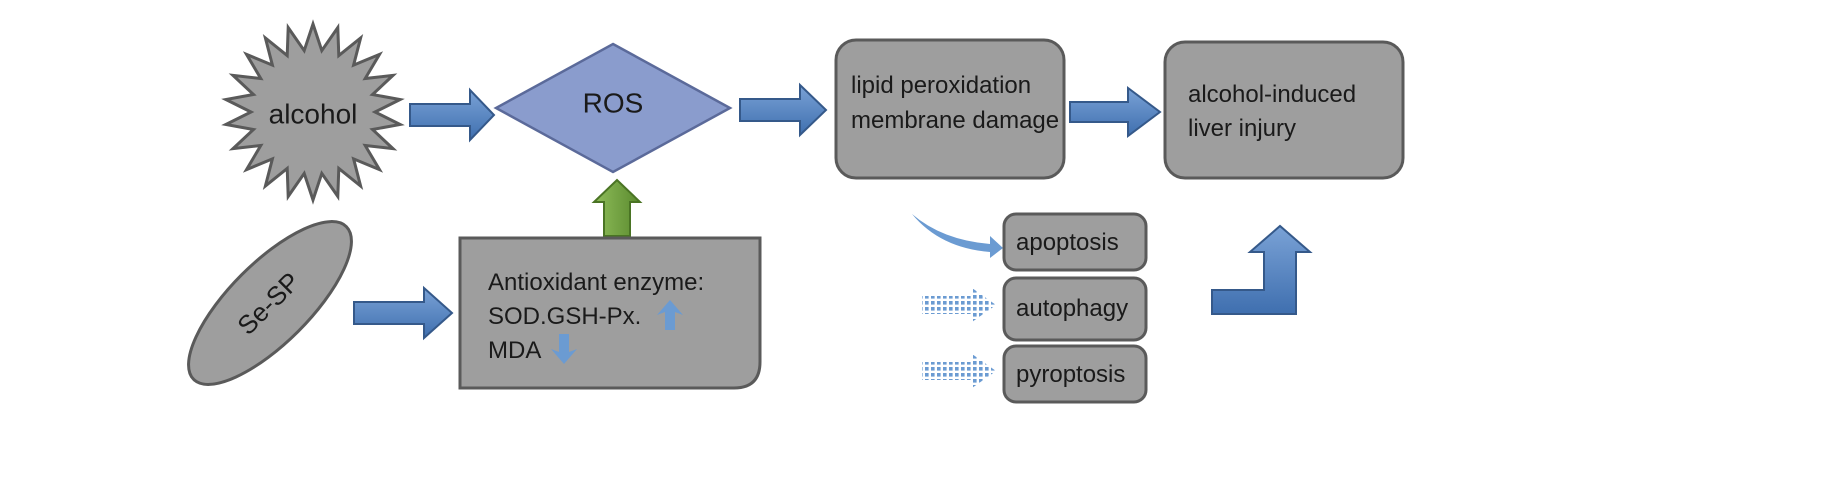 The image size is (1828, 488). I want to click on arrow-ros-to-lipid, so click(783, 110).